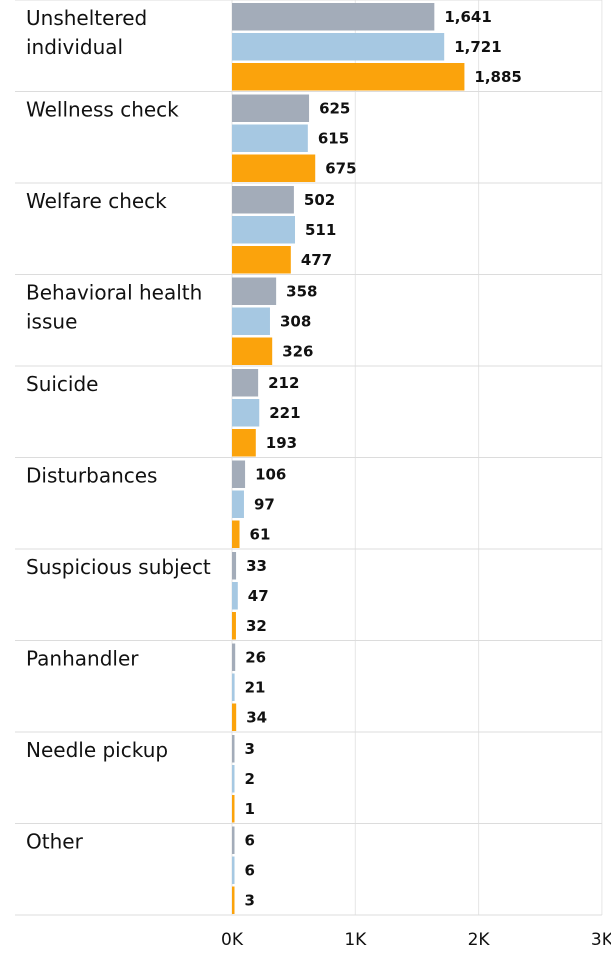 The height and width of the screenshot is (955, 611). Describe the element at coordinates (256, 626) in the screenshot. I see `data-label: 32` at that location.